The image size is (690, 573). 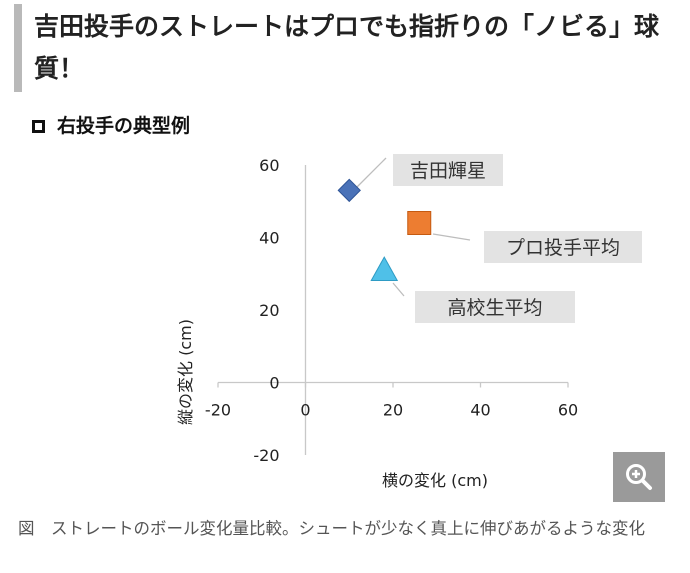 What do you see at coordinates (419, 223) in the screenshot?
I see `data-point-square` at bounding box center [419, 223].